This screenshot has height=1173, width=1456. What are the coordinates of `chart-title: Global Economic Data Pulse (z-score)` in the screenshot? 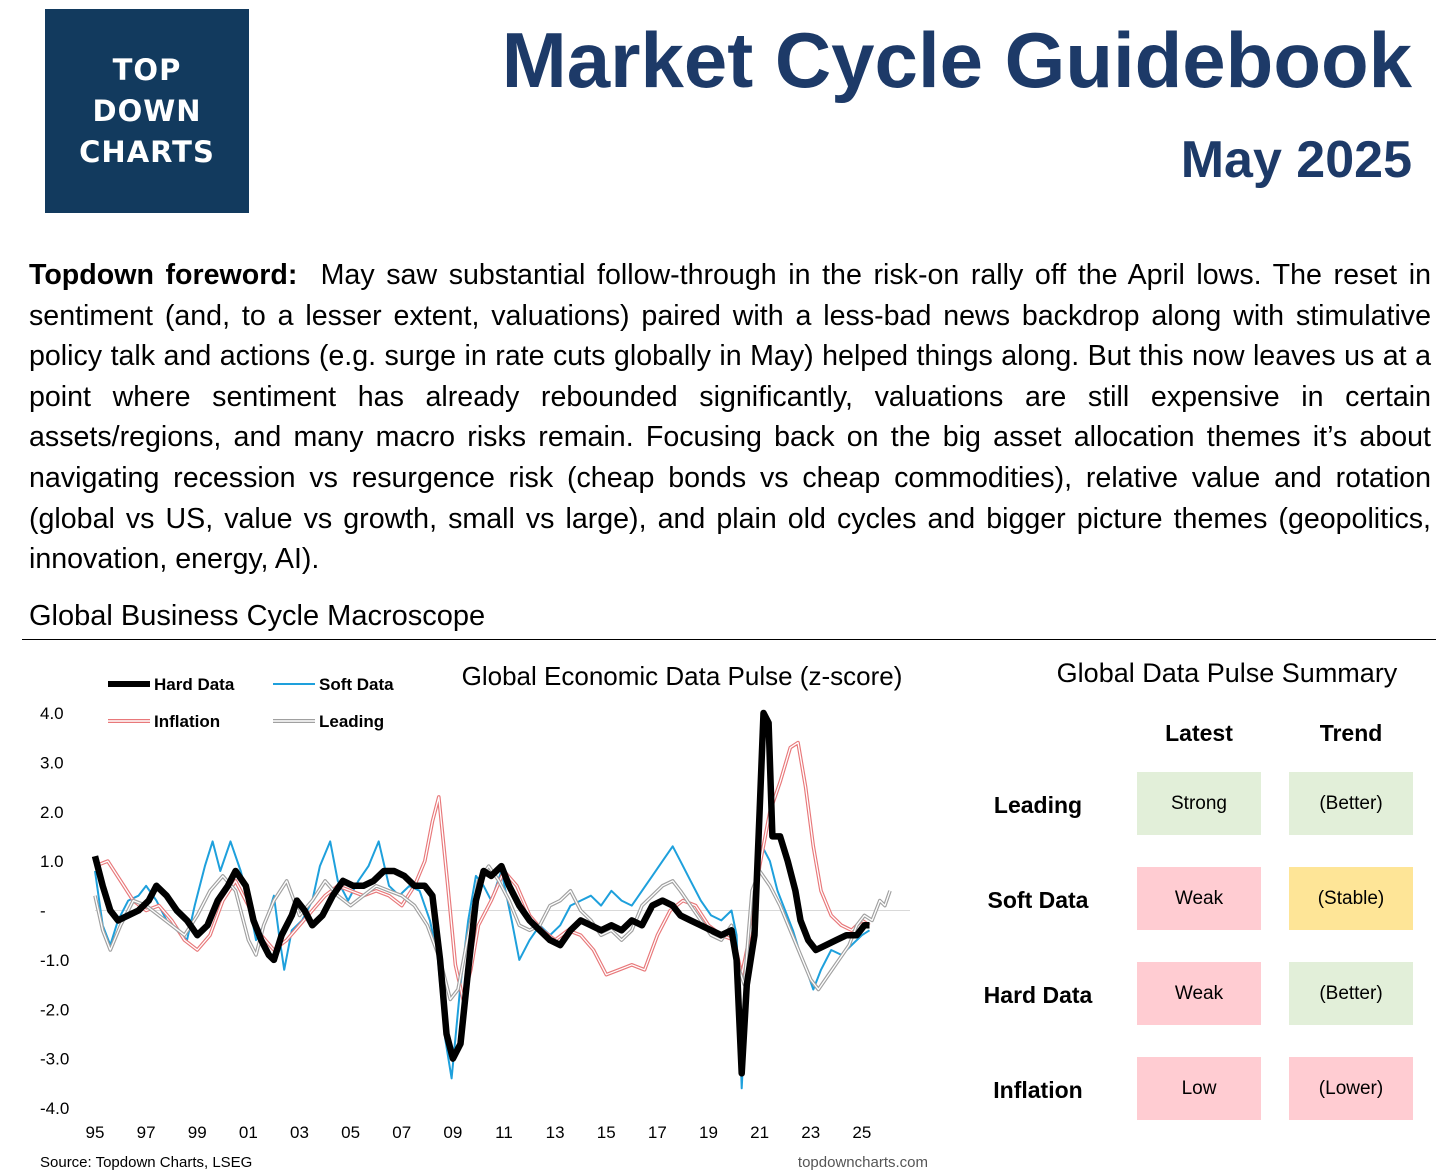 It's located at (682, 676).